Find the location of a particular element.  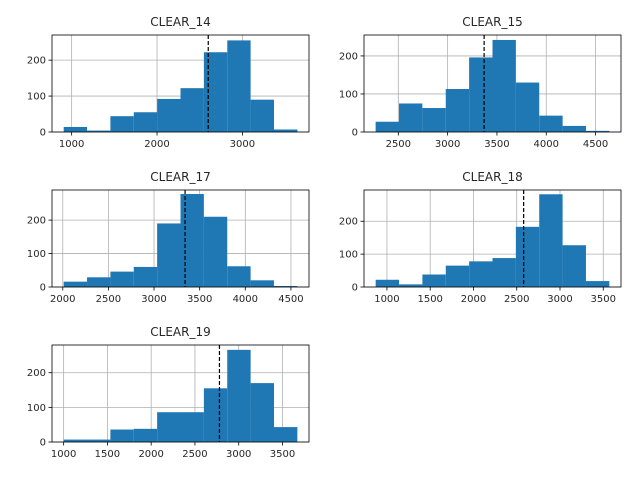

panel-title: CLEAR_18 is located at coordinates (492, 177).